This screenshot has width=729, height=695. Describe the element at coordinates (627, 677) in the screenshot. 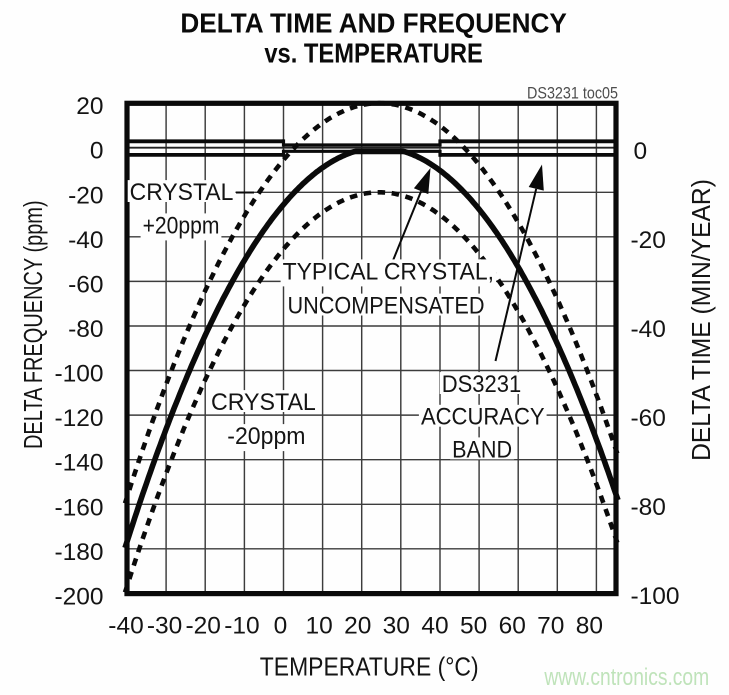

I see `svg-text: www.cntronics.com` at that location.